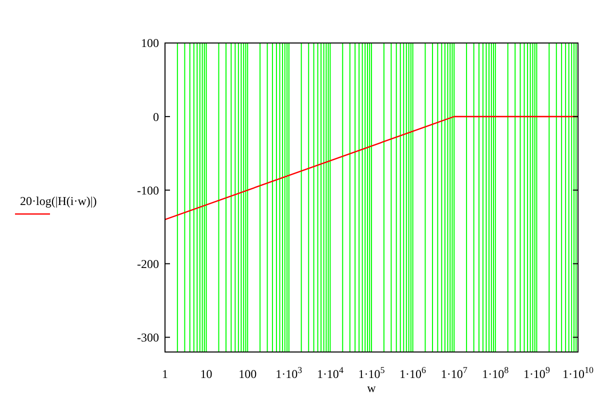 This screenshot has height=394, width=610. What do you see at coordinates (454, 373) in the screenshot?
I see `x-tick-label: 1·10$^{7}$` at bounding box center [454, 373].